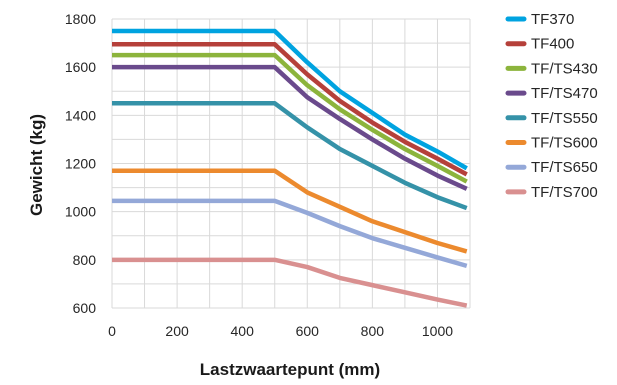 The image size is (617, 385). I want to click on y-axis-title: Gewicht (kg), so click(36, 165).